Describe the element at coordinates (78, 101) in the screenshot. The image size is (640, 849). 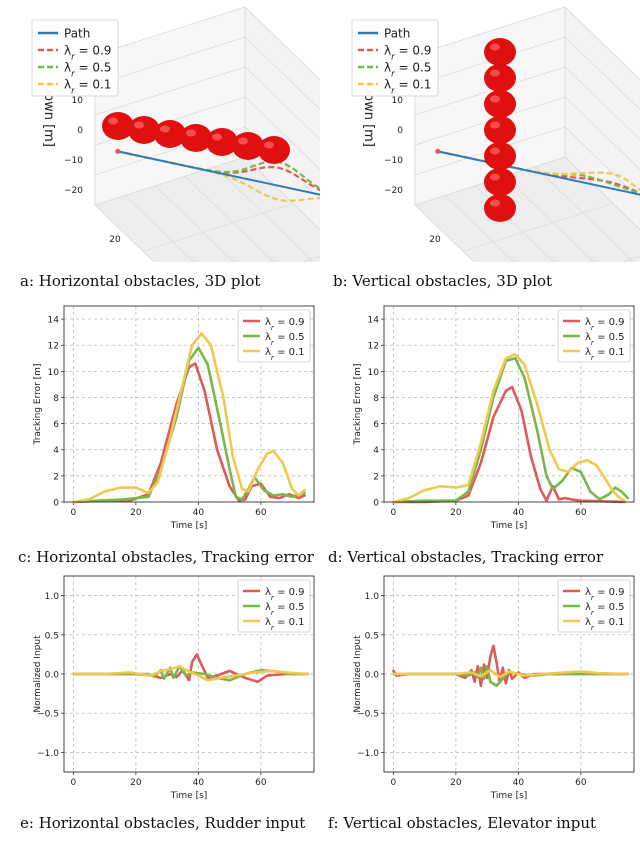
I see `down-tick-1: 10` at that location.